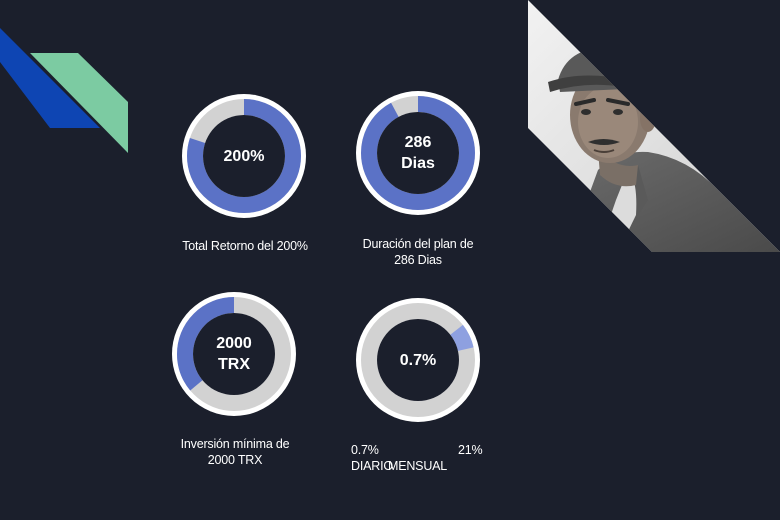 This screenshot has width=780, height=520. I want to click on donut-chart-plan-duration: 286 Dias, so click(418, 153).